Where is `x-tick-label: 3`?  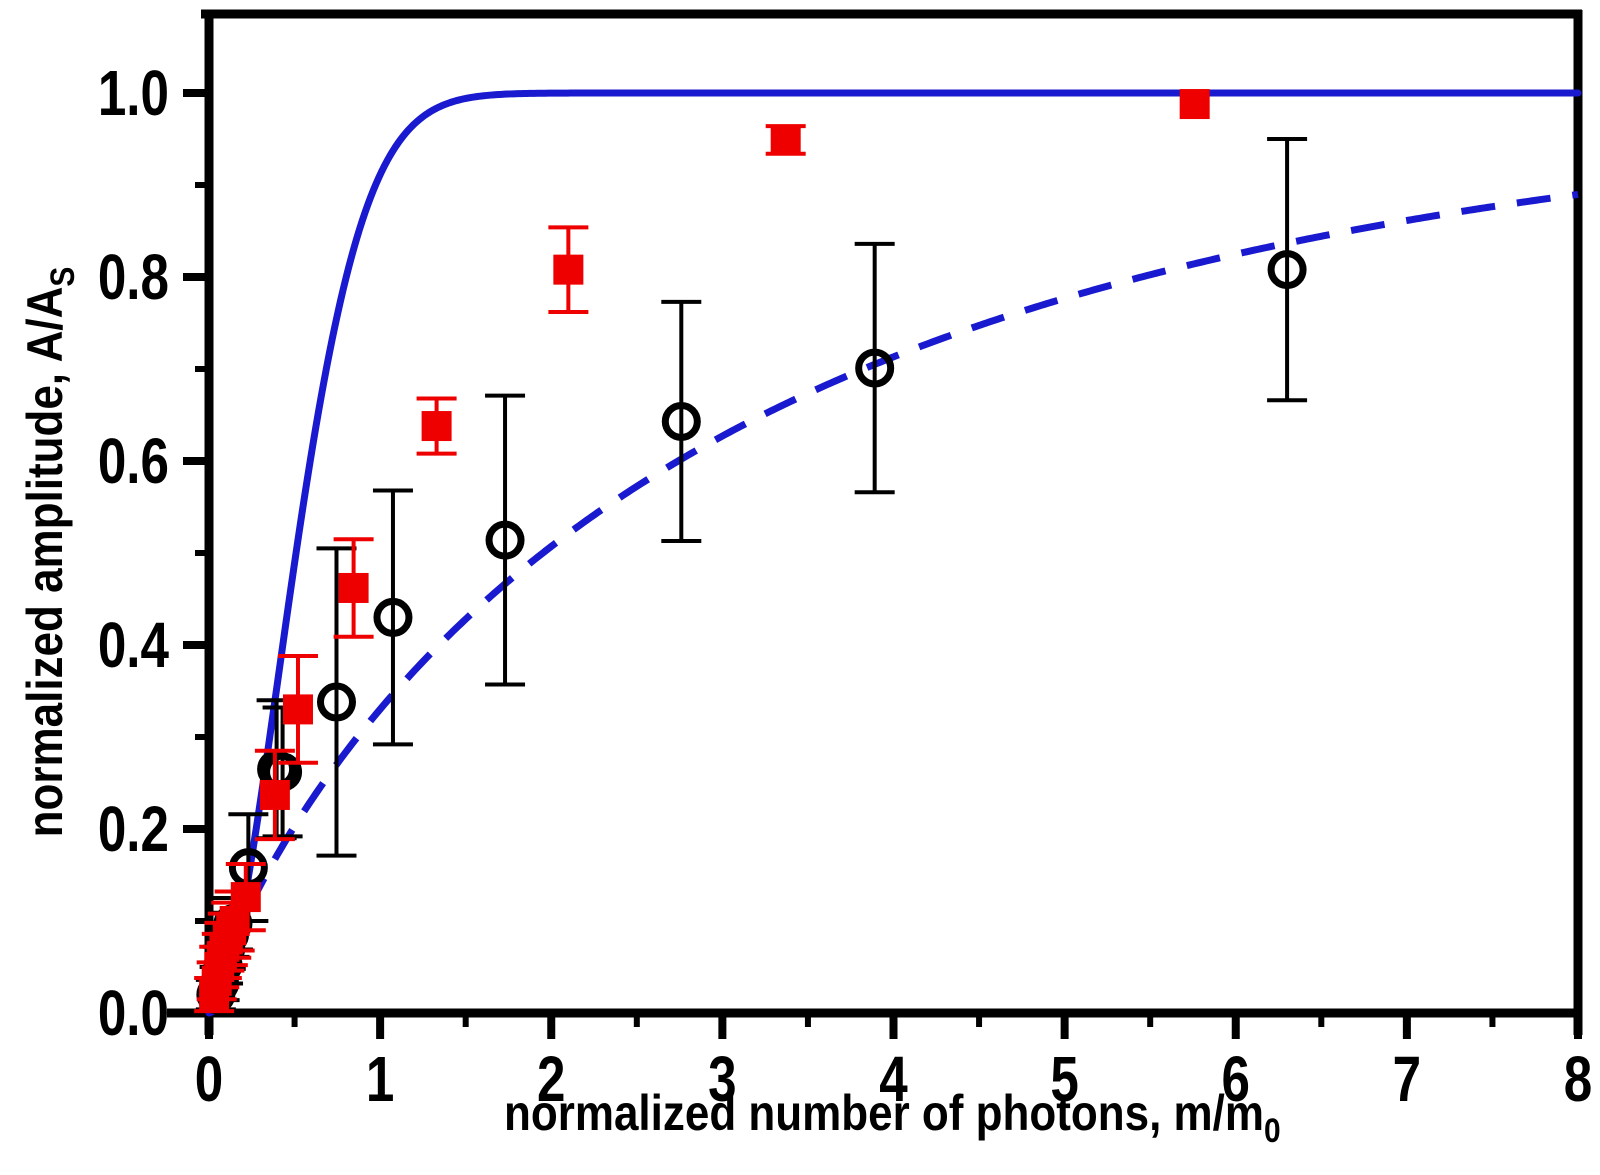
x-tick-label: 3 is located at coordinates (722, 1080).